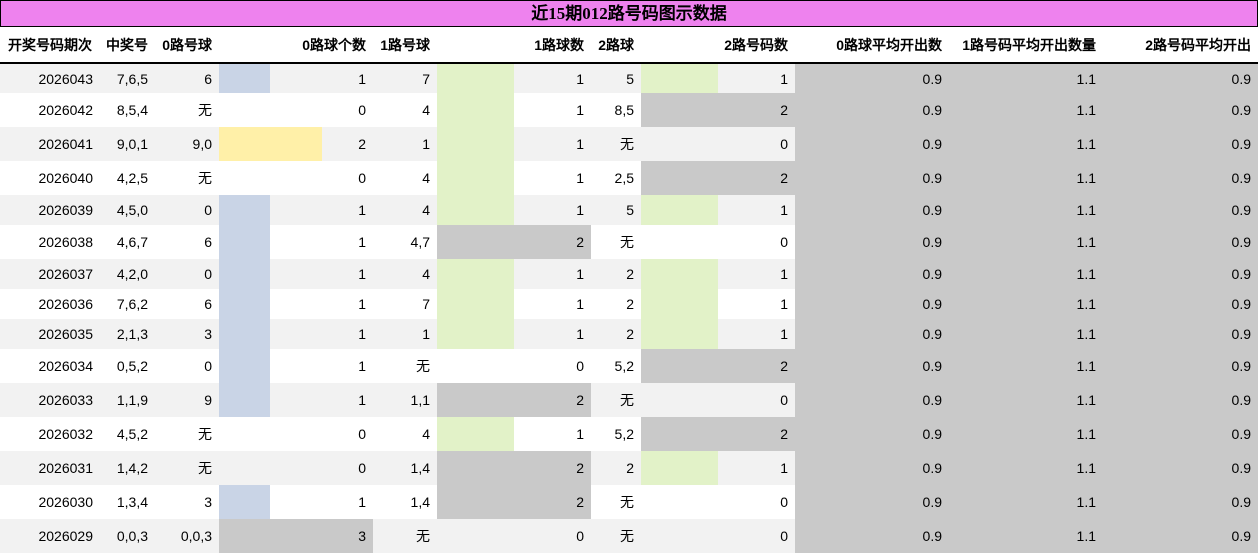 The height and width of the screenshot is (554, 1258). I want to click on cell-road2-balls: 8,5, so click(624, 110).